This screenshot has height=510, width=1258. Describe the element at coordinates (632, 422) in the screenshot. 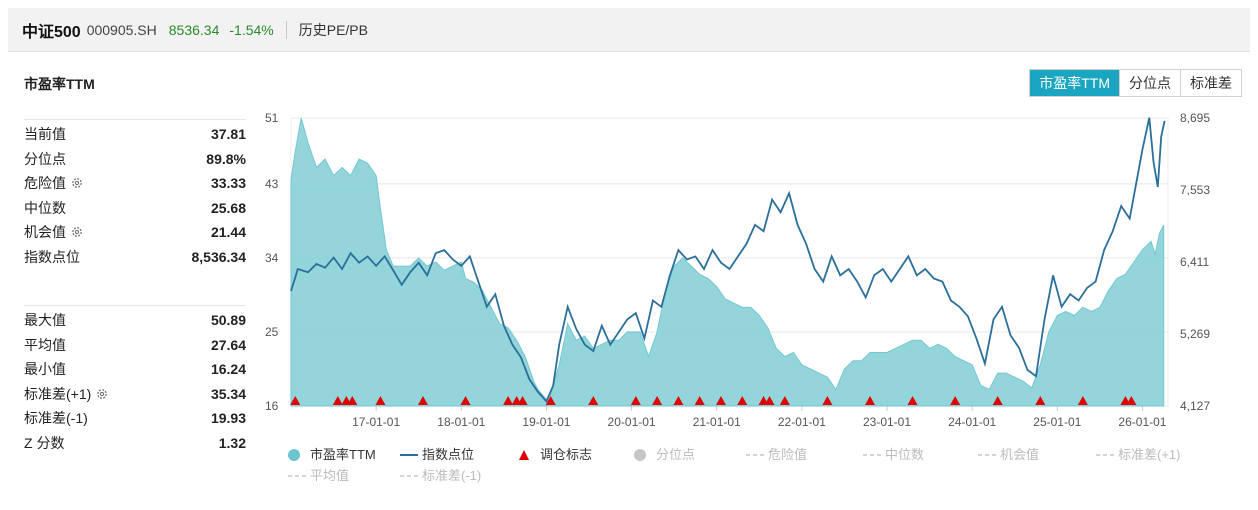

I see `x-tick-label: 20-01-01` at that location.